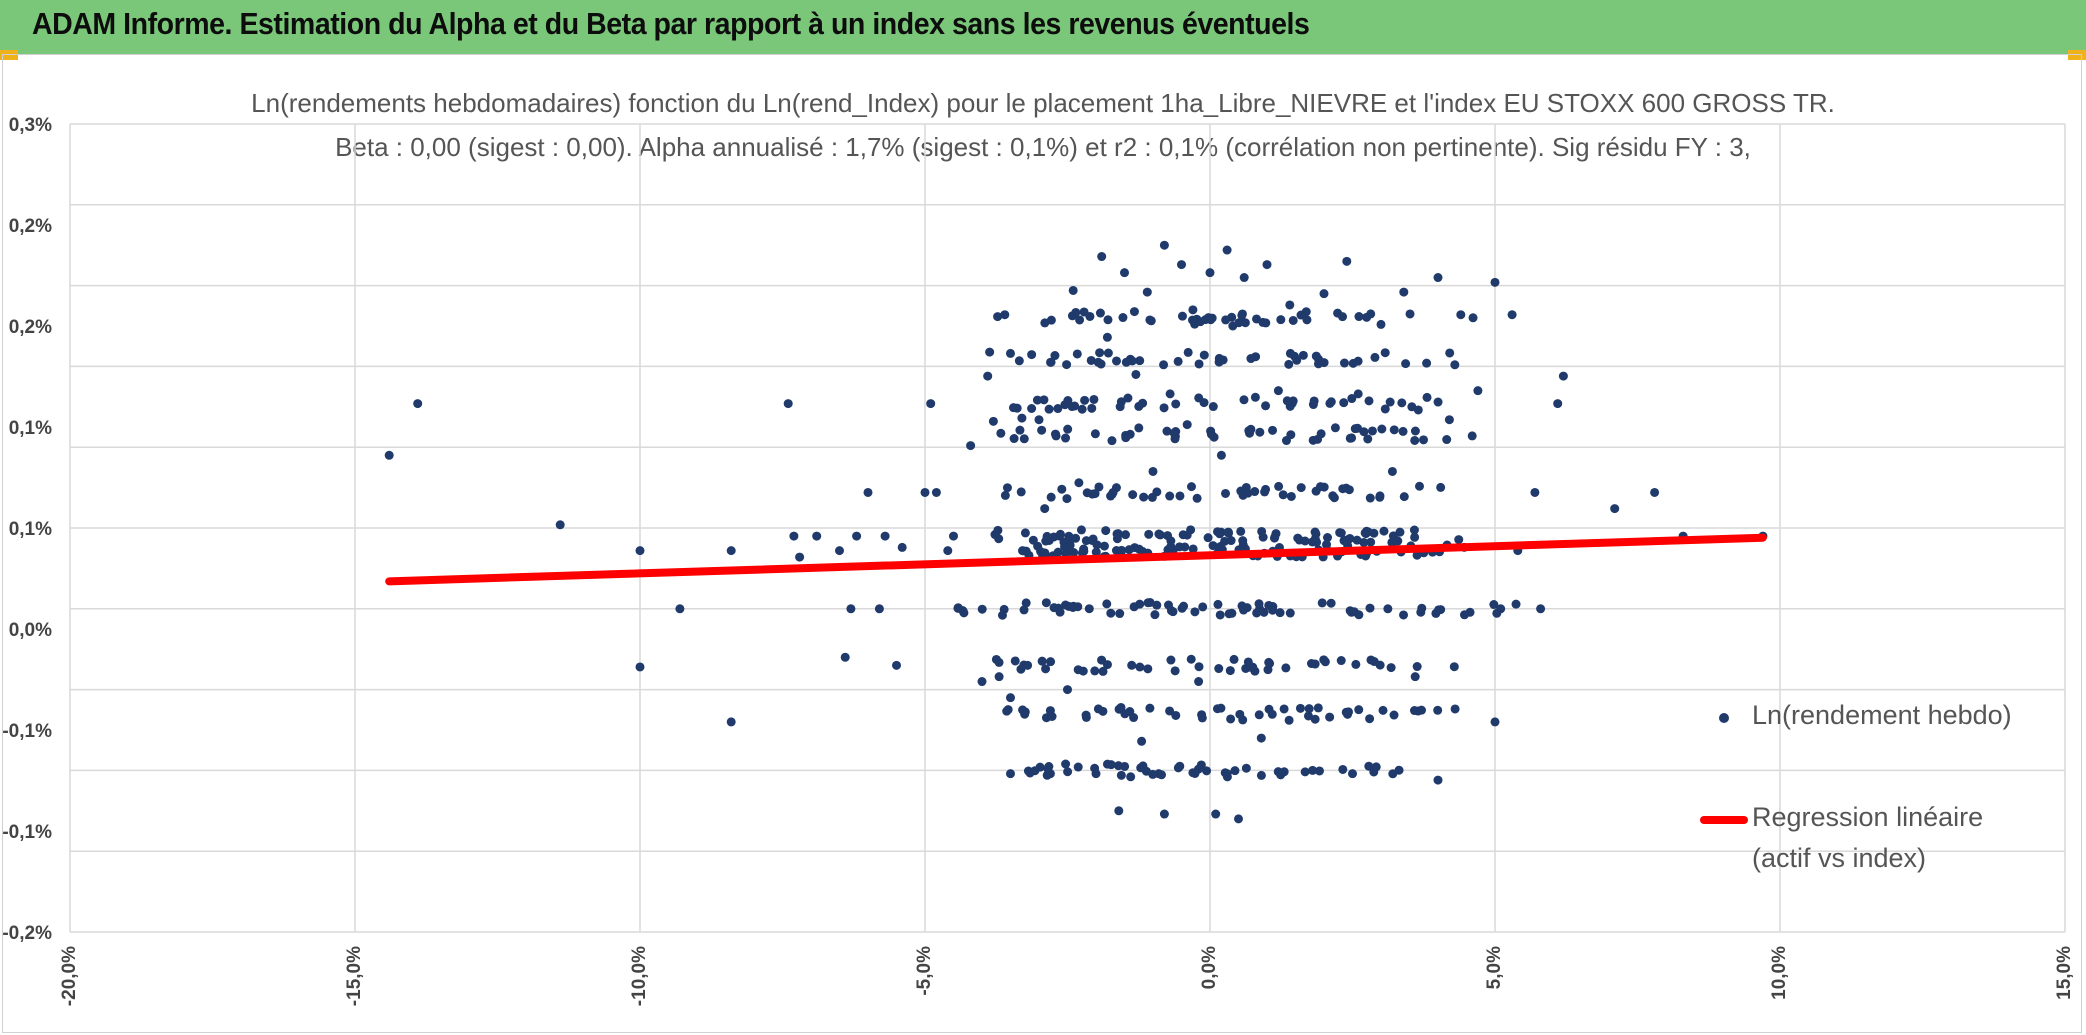  Describe the element at coordinates (30, 529) in the screenshot. I see `y-tick-label: 0,1%` at that location.